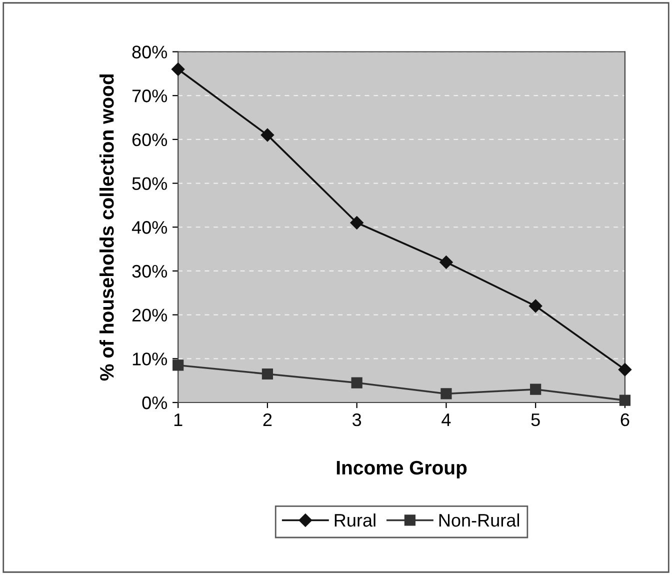 The height and width of the screenshot is (575, 672). What do you see at coordinates (150, 227) in the screenshot?
I see `y-tick-label: 40%` at bounding box center [150, 227].